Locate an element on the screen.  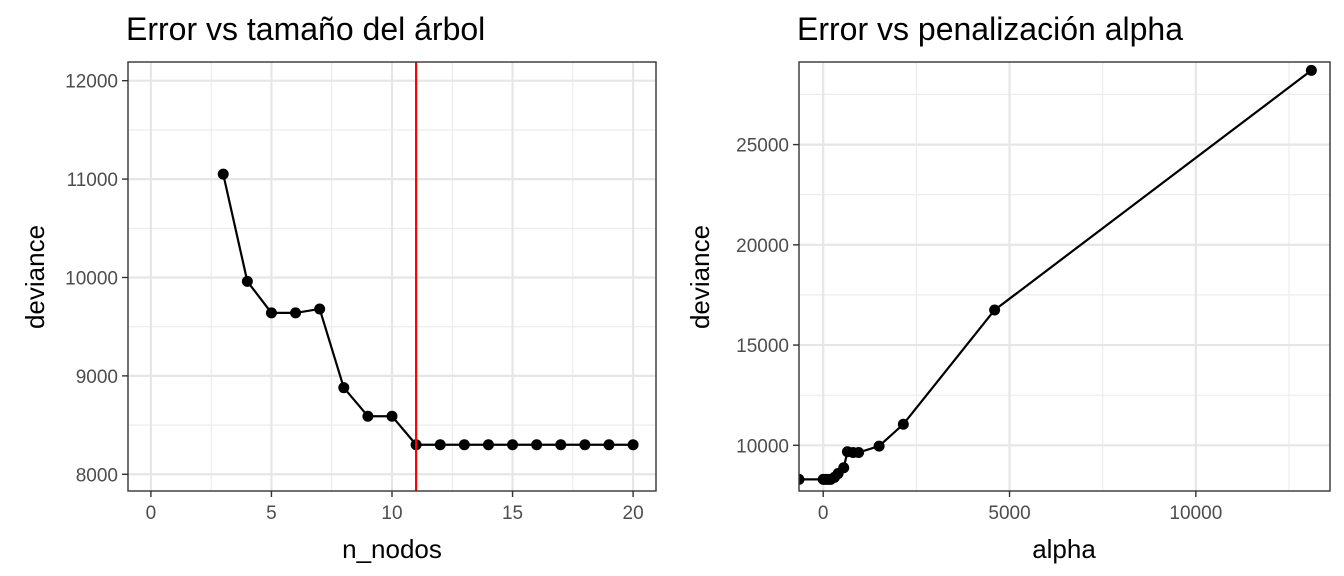
left-y-axis-label: deviance is located at coordinates (35, 277).